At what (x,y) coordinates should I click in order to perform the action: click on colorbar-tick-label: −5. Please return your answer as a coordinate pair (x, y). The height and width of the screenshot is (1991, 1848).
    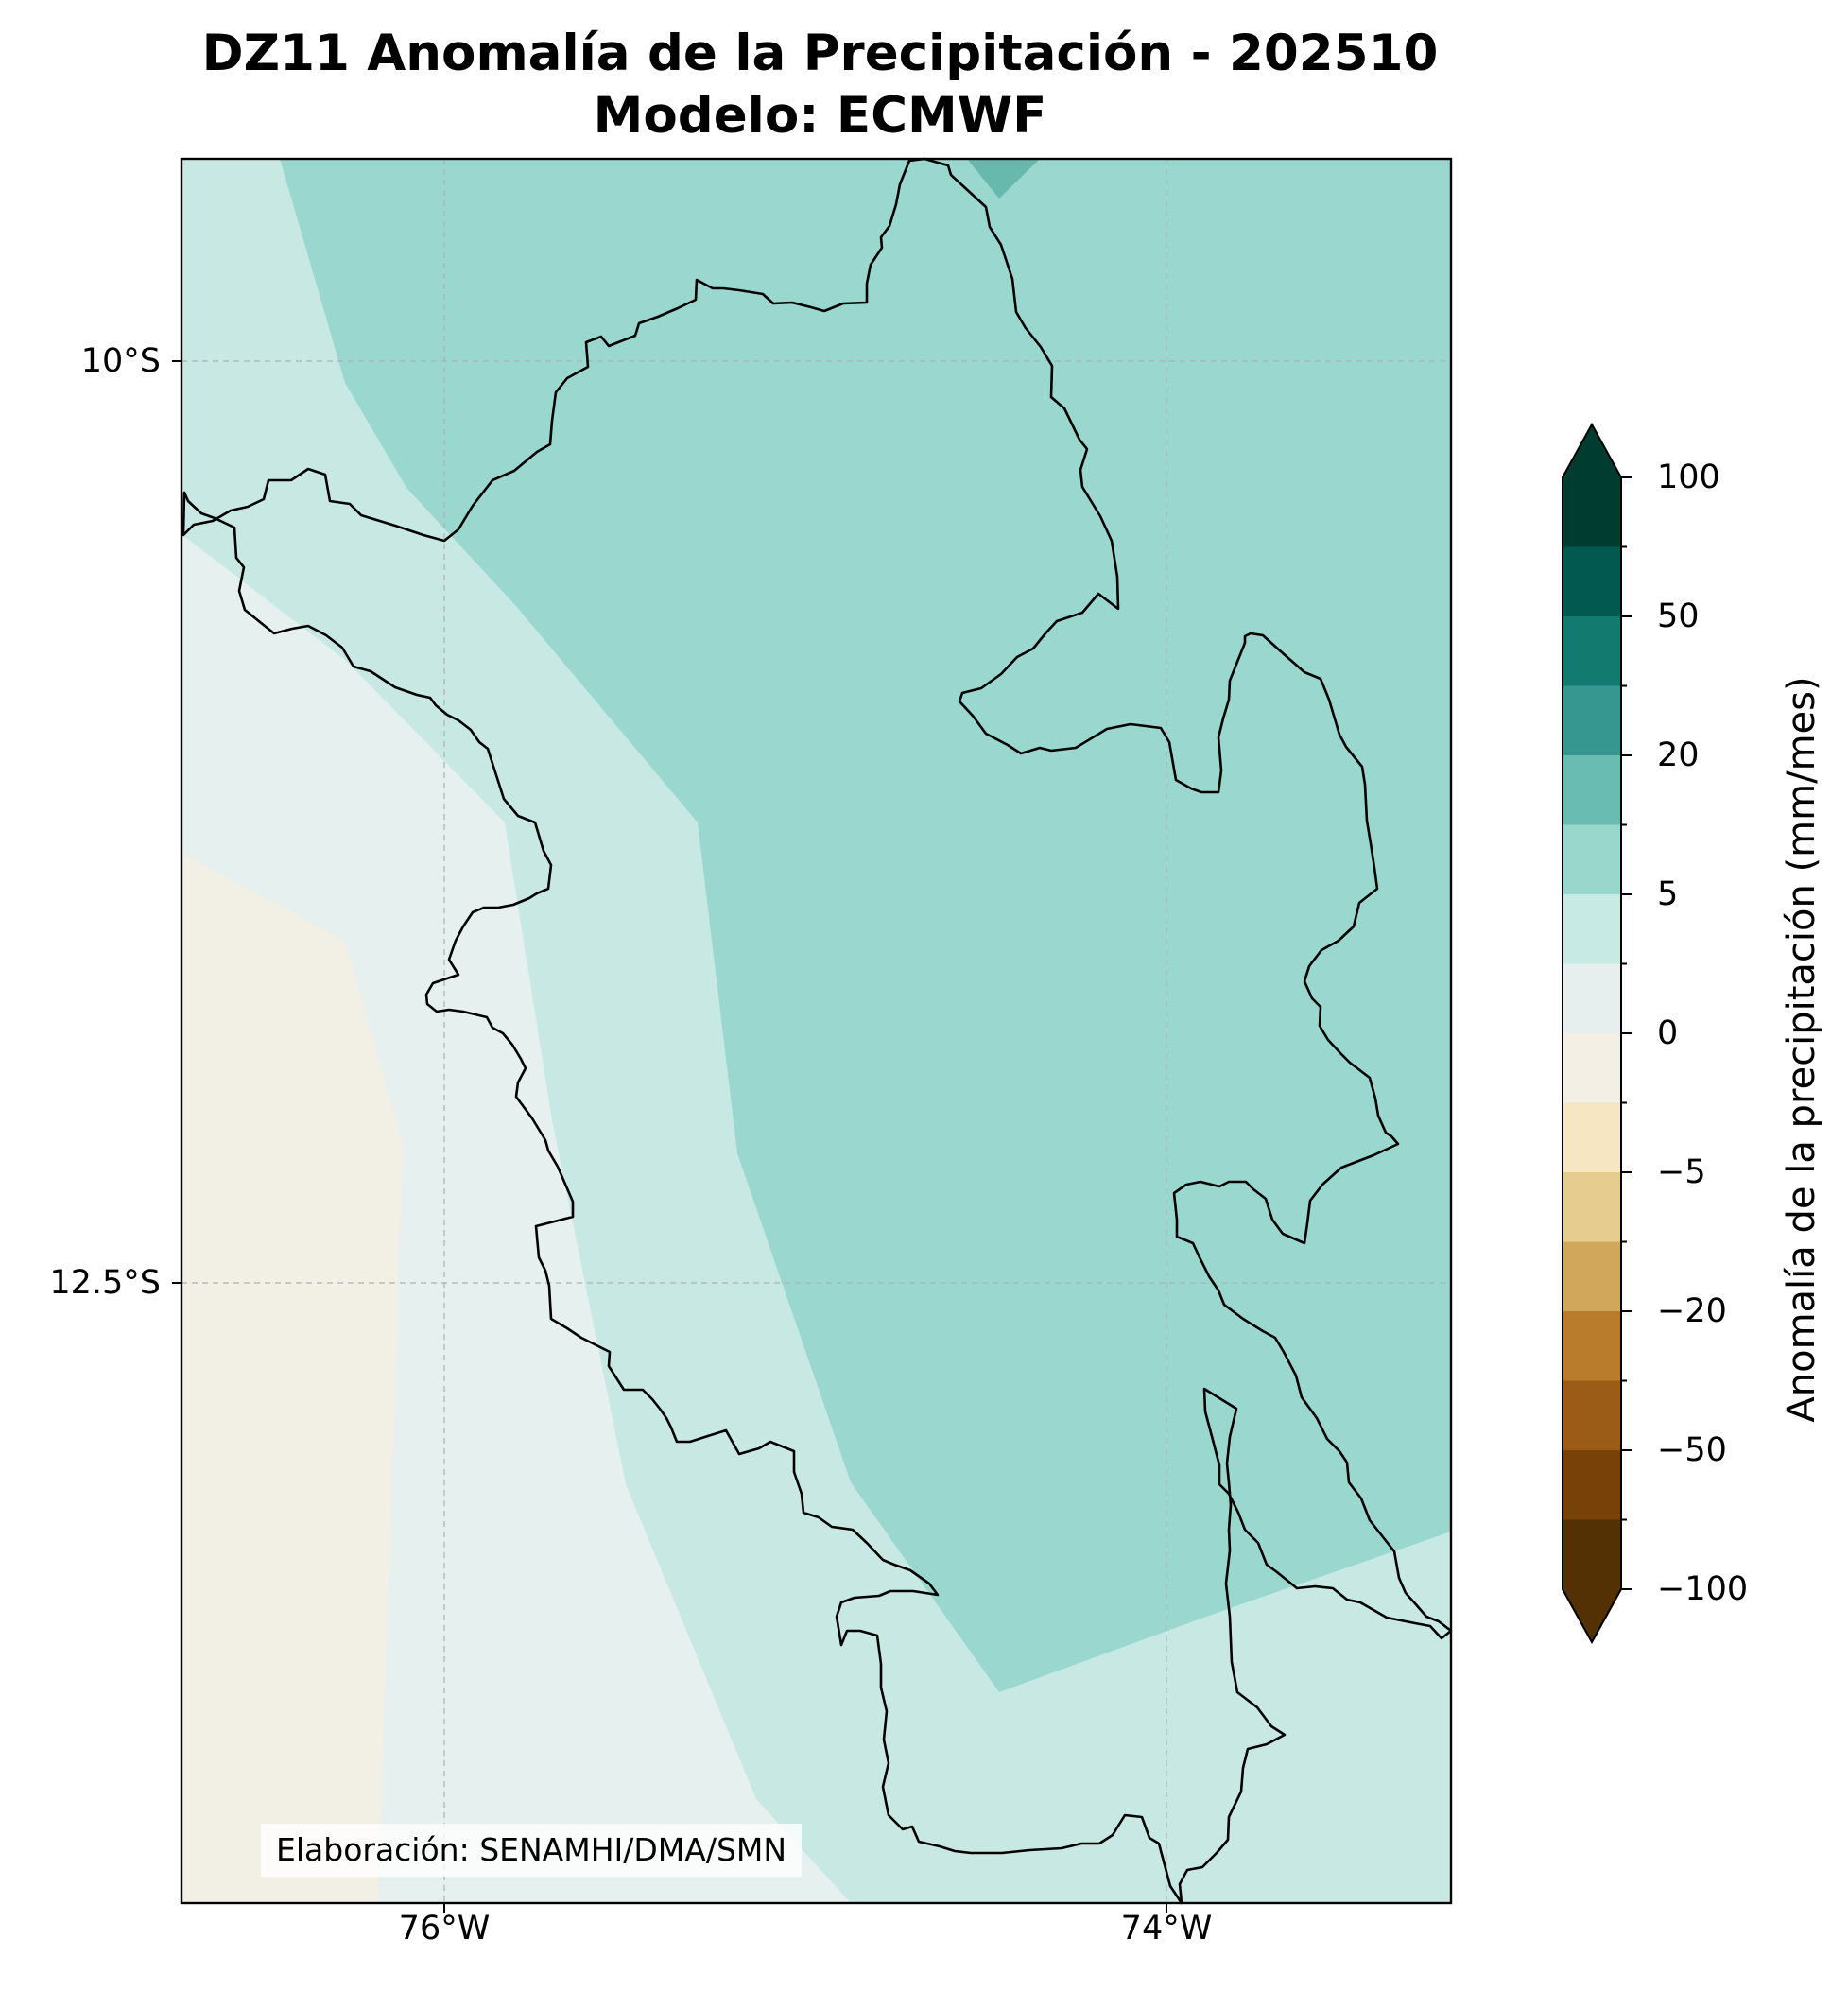
    Looking at the image, I should click on (1681, 1172).